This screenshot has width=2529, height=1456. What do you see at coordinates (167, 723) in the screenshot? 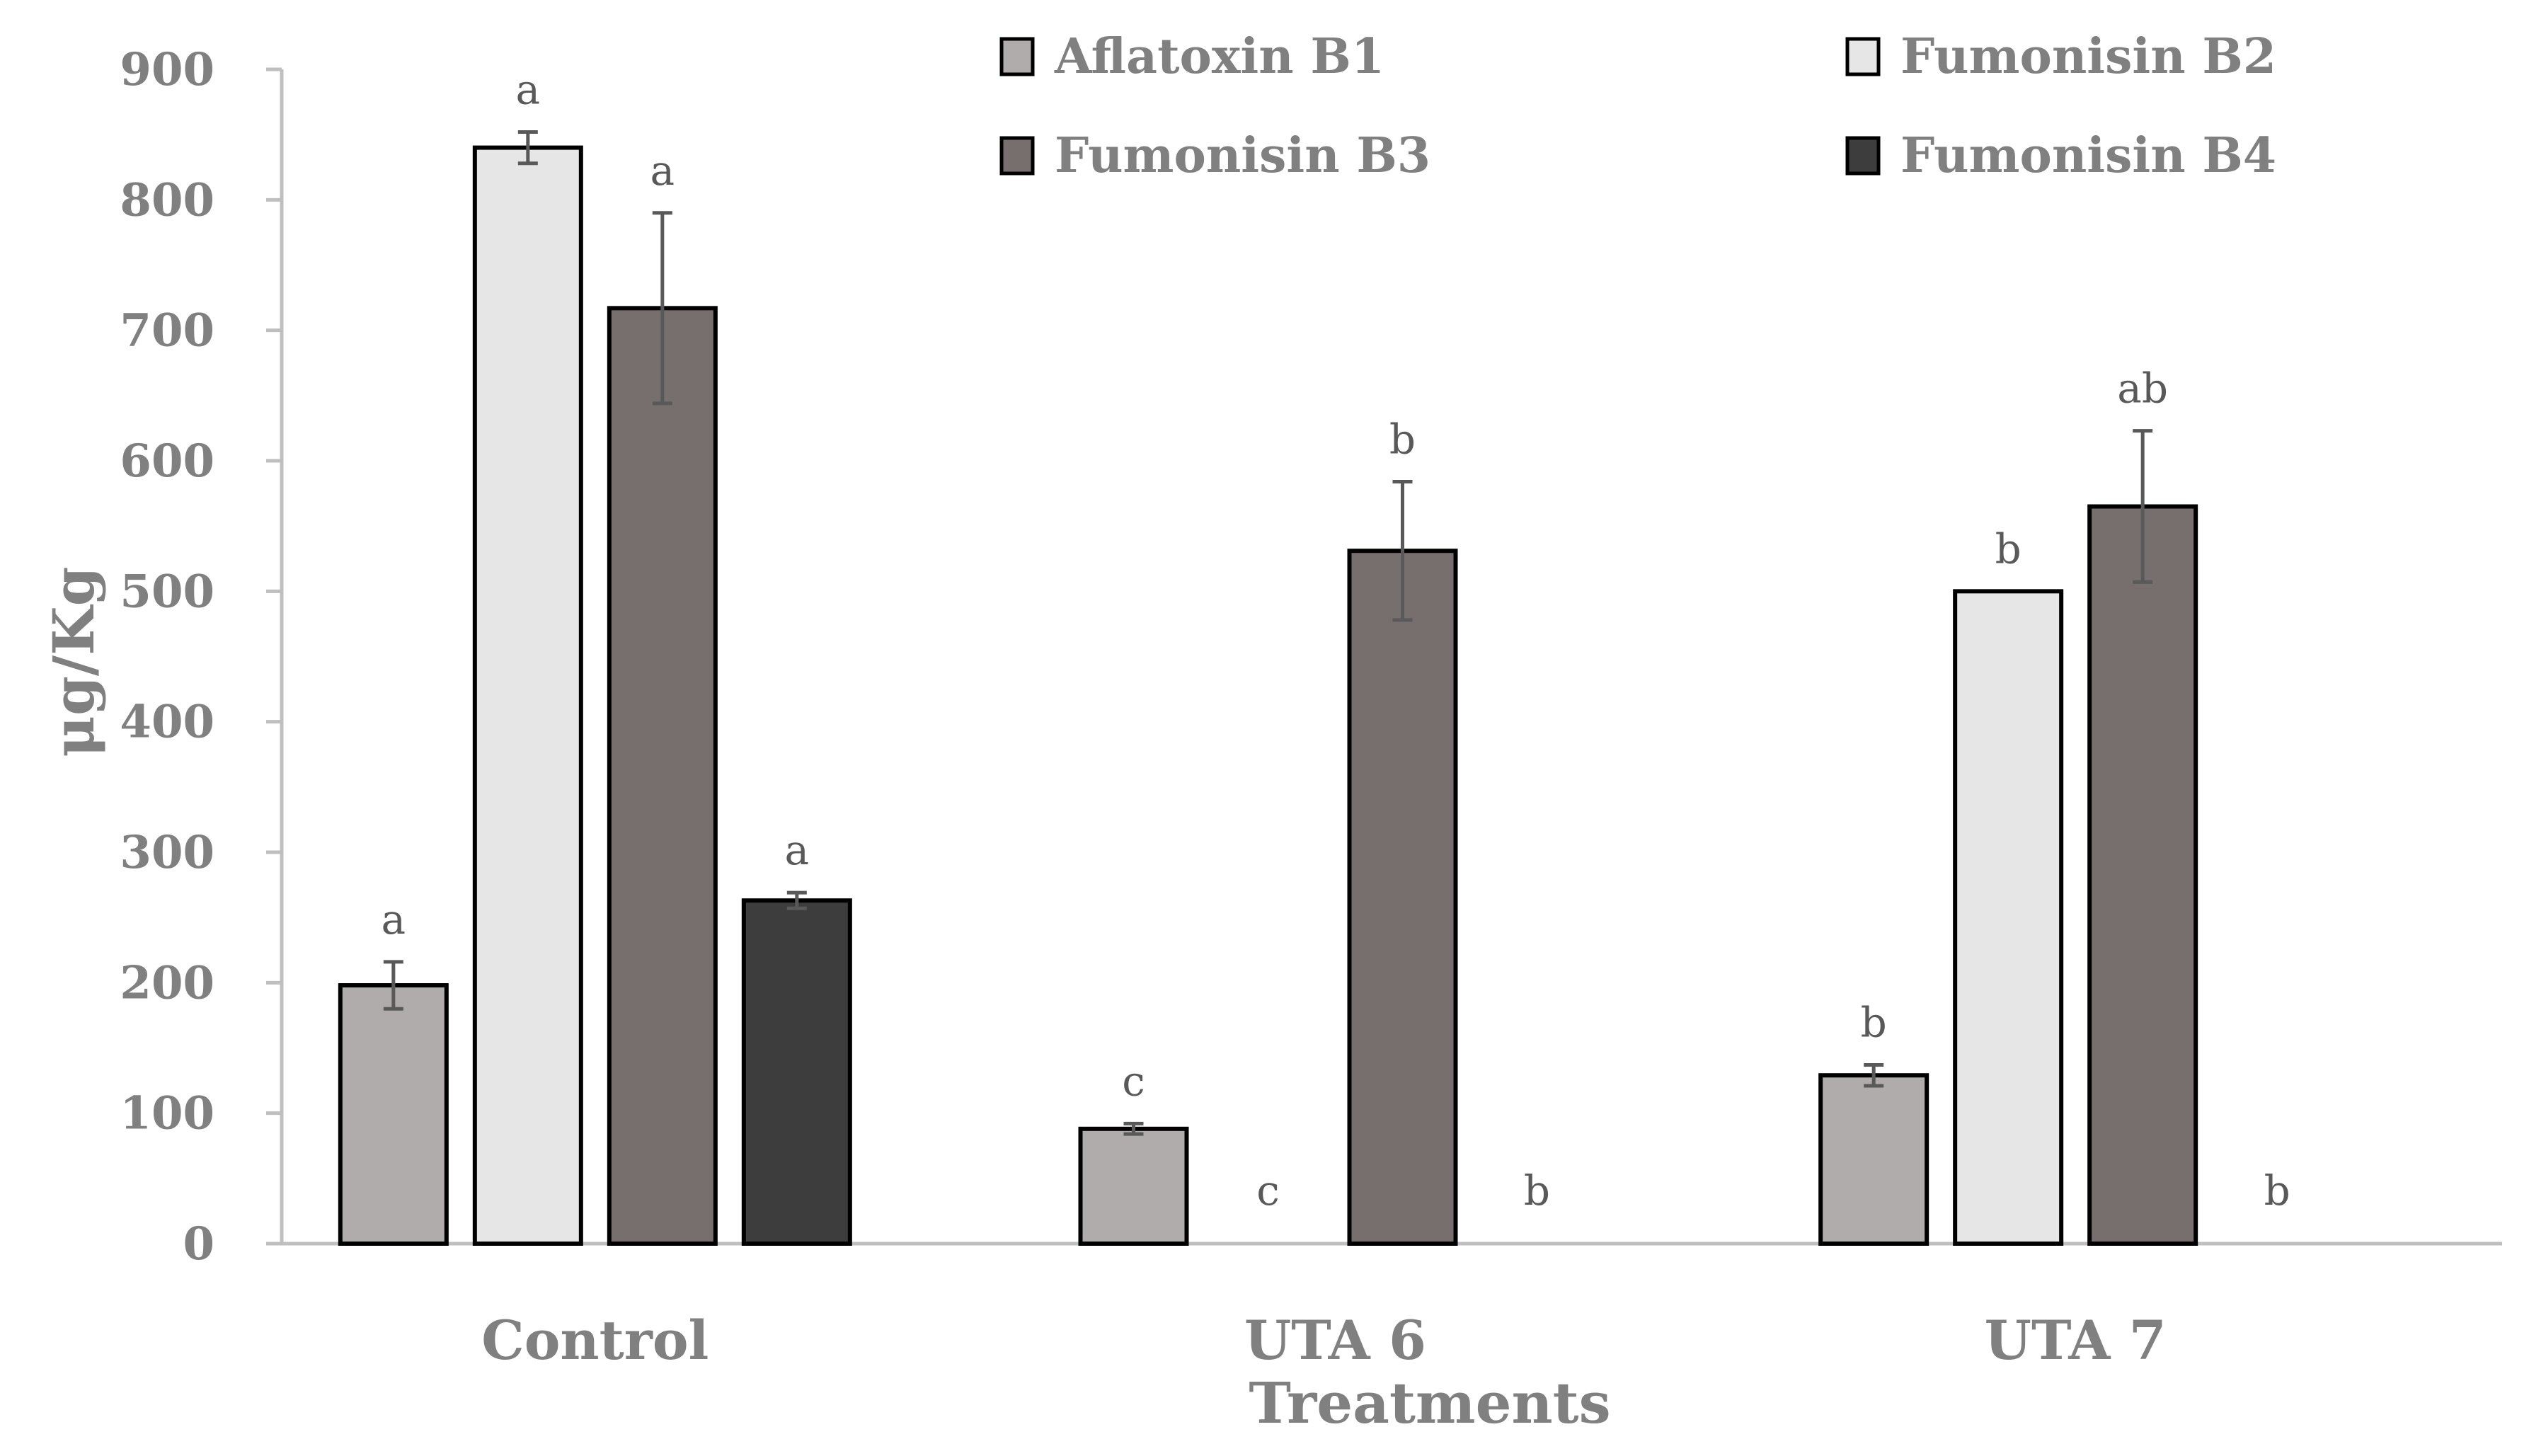
I see `y-tick-label: 400` at bounding box center [167, 723].